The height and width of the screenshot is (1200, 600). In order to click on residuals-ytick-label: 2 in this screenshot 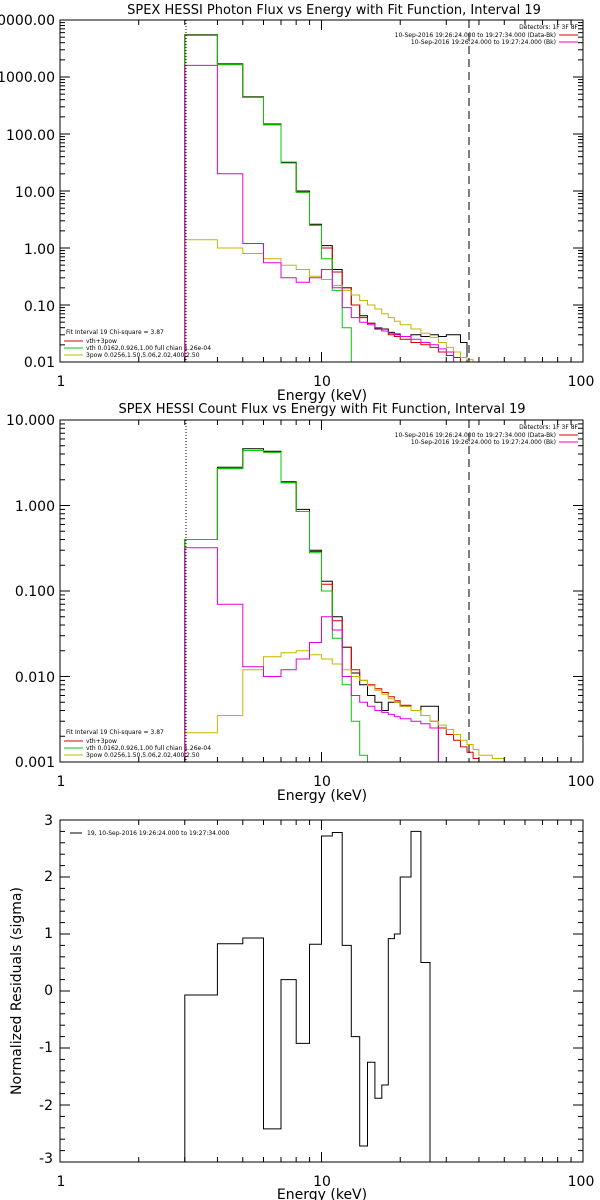, I will do `click(48, 877)`.